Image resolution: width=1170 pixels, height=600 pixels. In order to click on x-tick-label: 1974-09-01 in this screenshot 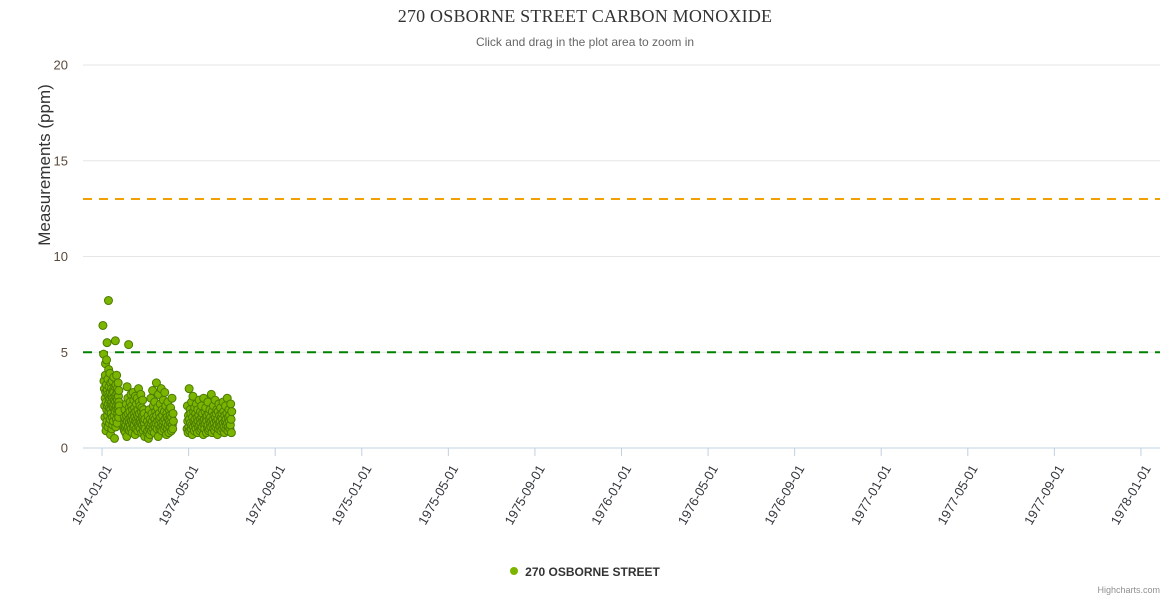, I will do `click(265, 494)`.